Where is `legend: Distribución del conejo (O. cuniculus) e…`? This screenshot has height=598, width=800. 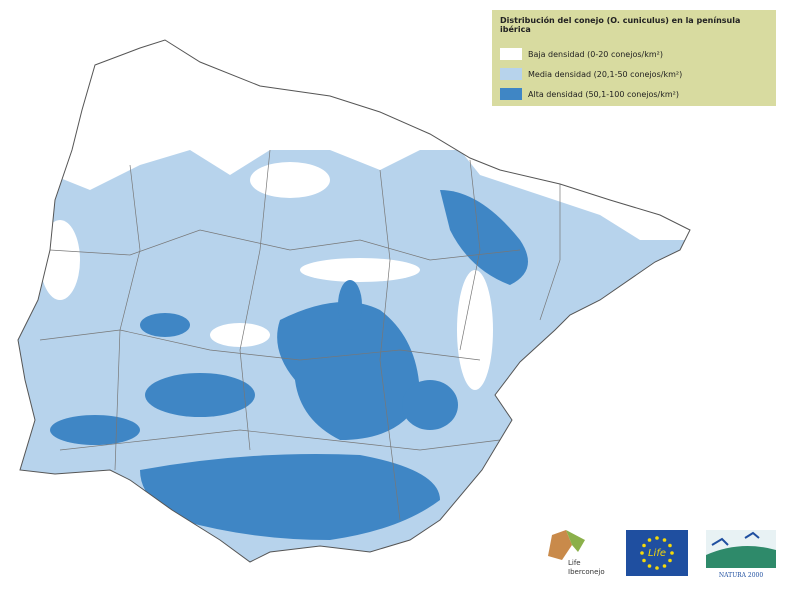
legend: Distribución del conejo (O. cuniculus) e… is located at coordinates (634, 58).